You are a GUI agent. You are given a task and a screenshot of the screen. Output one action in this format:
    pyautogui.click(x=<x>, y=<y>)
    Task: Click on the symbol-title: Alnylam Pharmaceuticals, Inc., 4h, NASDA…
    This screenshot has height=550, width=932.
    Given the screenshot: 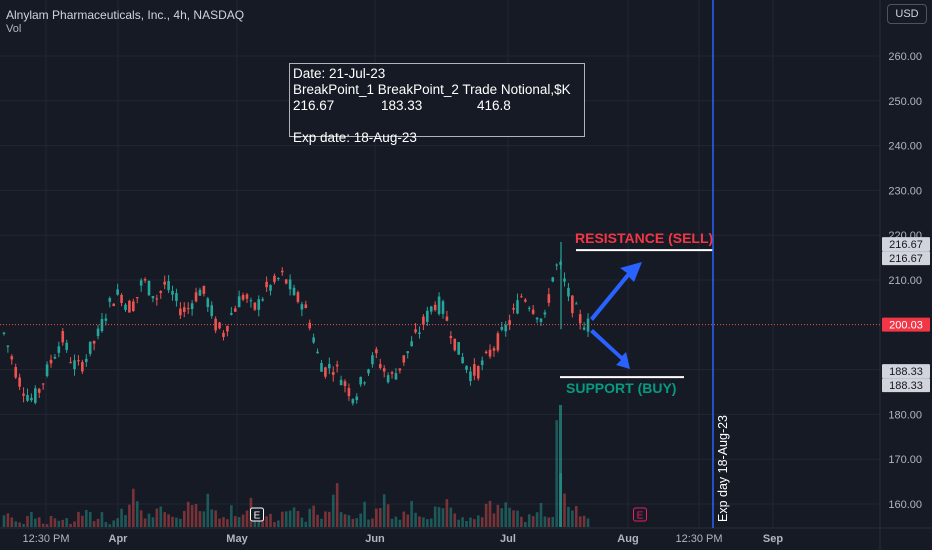 What is the action you would take?
    pyautogui.click(x=125, y=15)
    